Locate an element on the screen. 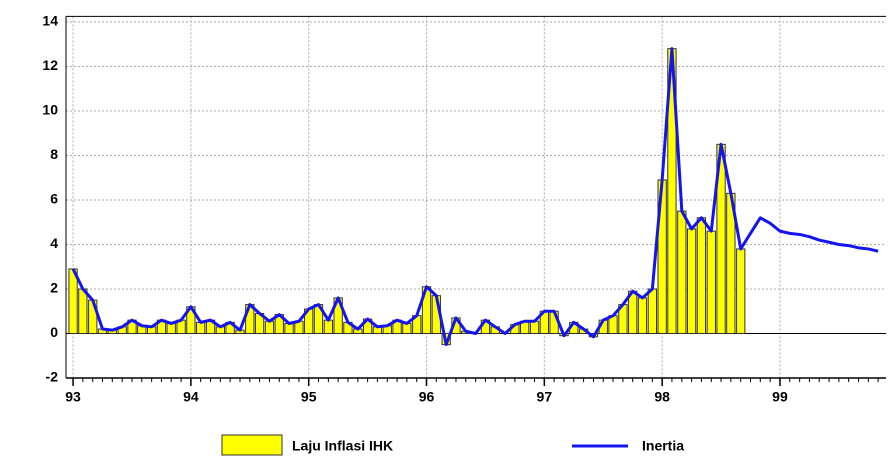 Image resolution: width=888 pixels, height=461 pixels. legend-label: Inertia is located at coordinates (663, 446).